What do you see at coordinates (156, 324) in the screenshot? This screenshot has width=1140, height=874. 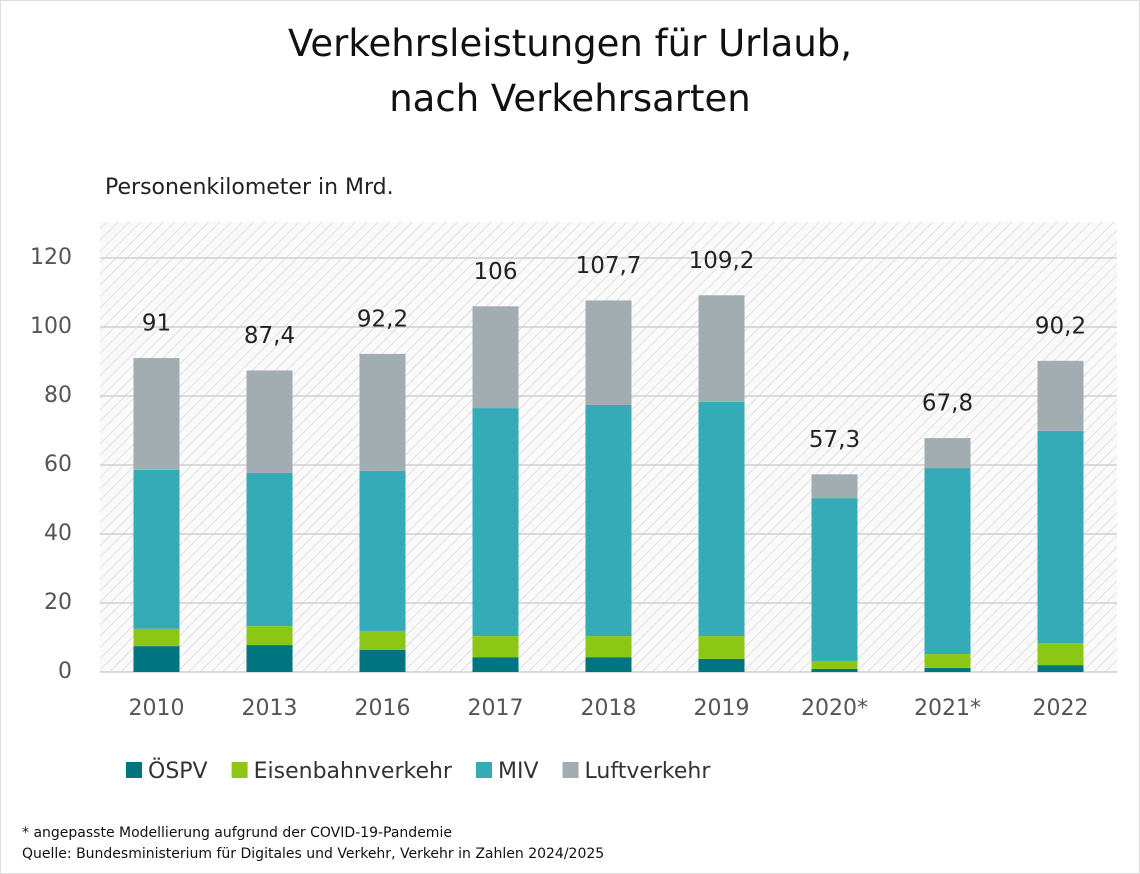 I see `total-label: 91` at bounding box center [156, 324].